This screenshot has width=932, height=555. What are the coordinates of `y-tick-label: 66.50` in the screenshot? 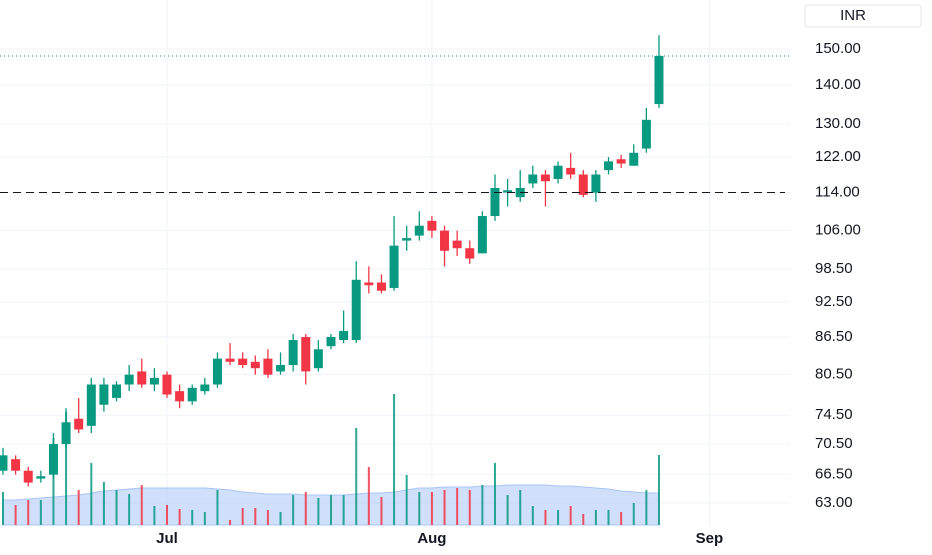 It's located at (834, 474).